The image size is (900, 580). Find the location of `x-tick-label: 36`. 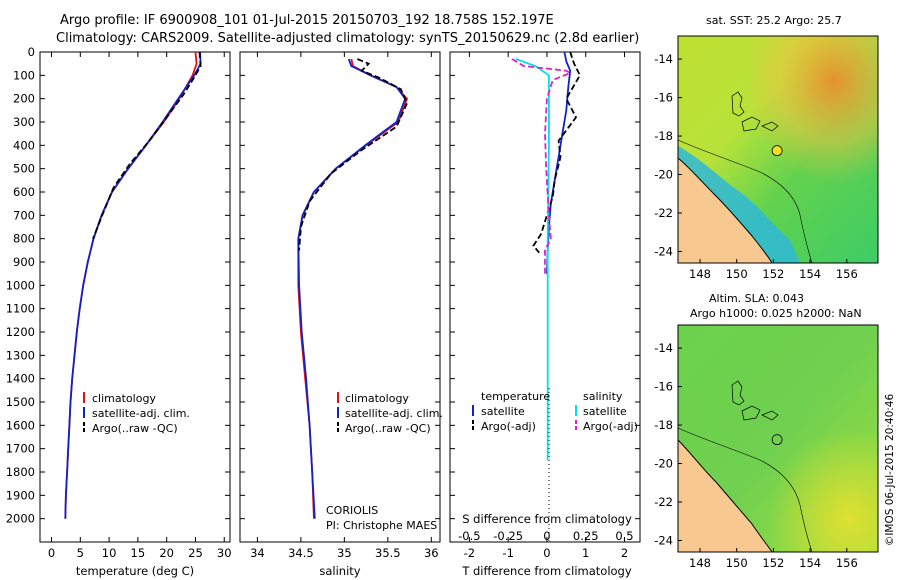

x-tick-label: 36 is located at coordinates (431, 553).